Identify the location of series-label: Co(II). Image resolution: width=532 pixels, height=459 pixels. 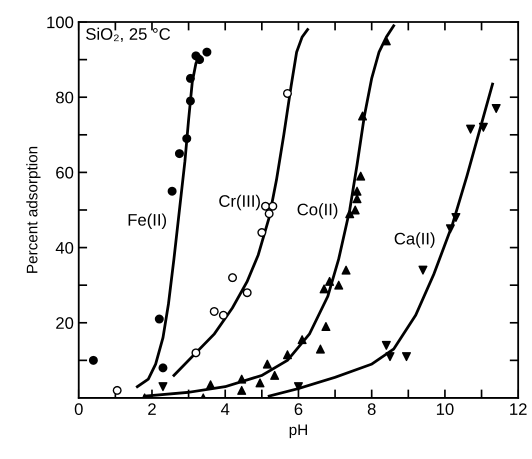
(318, 211).